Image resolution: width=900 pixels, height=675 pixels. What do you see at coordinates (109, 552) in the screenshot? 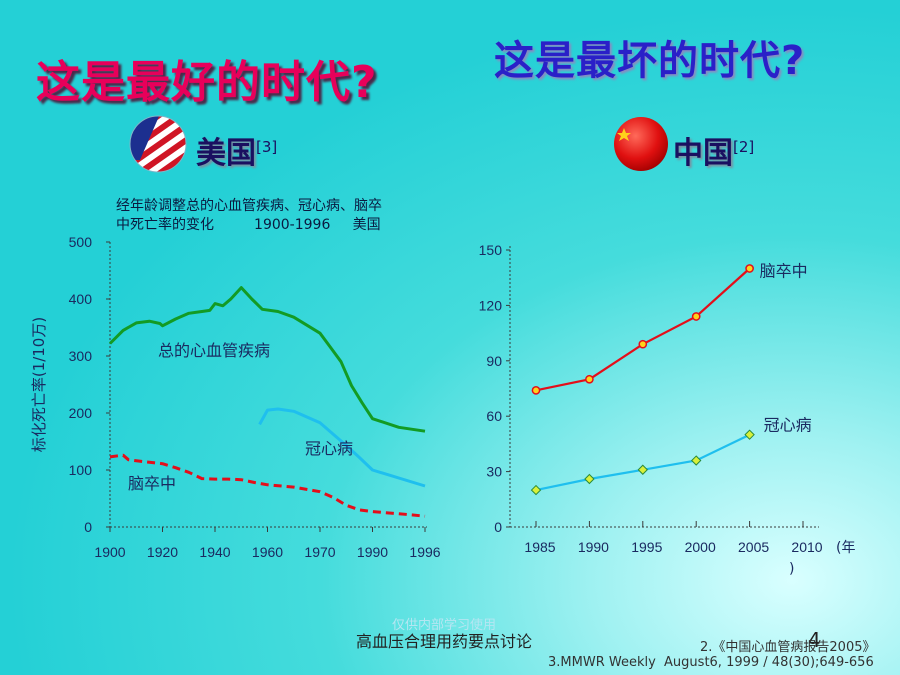
I see `usa-x-tick-label: 1900` at bounding box center [109, 552].